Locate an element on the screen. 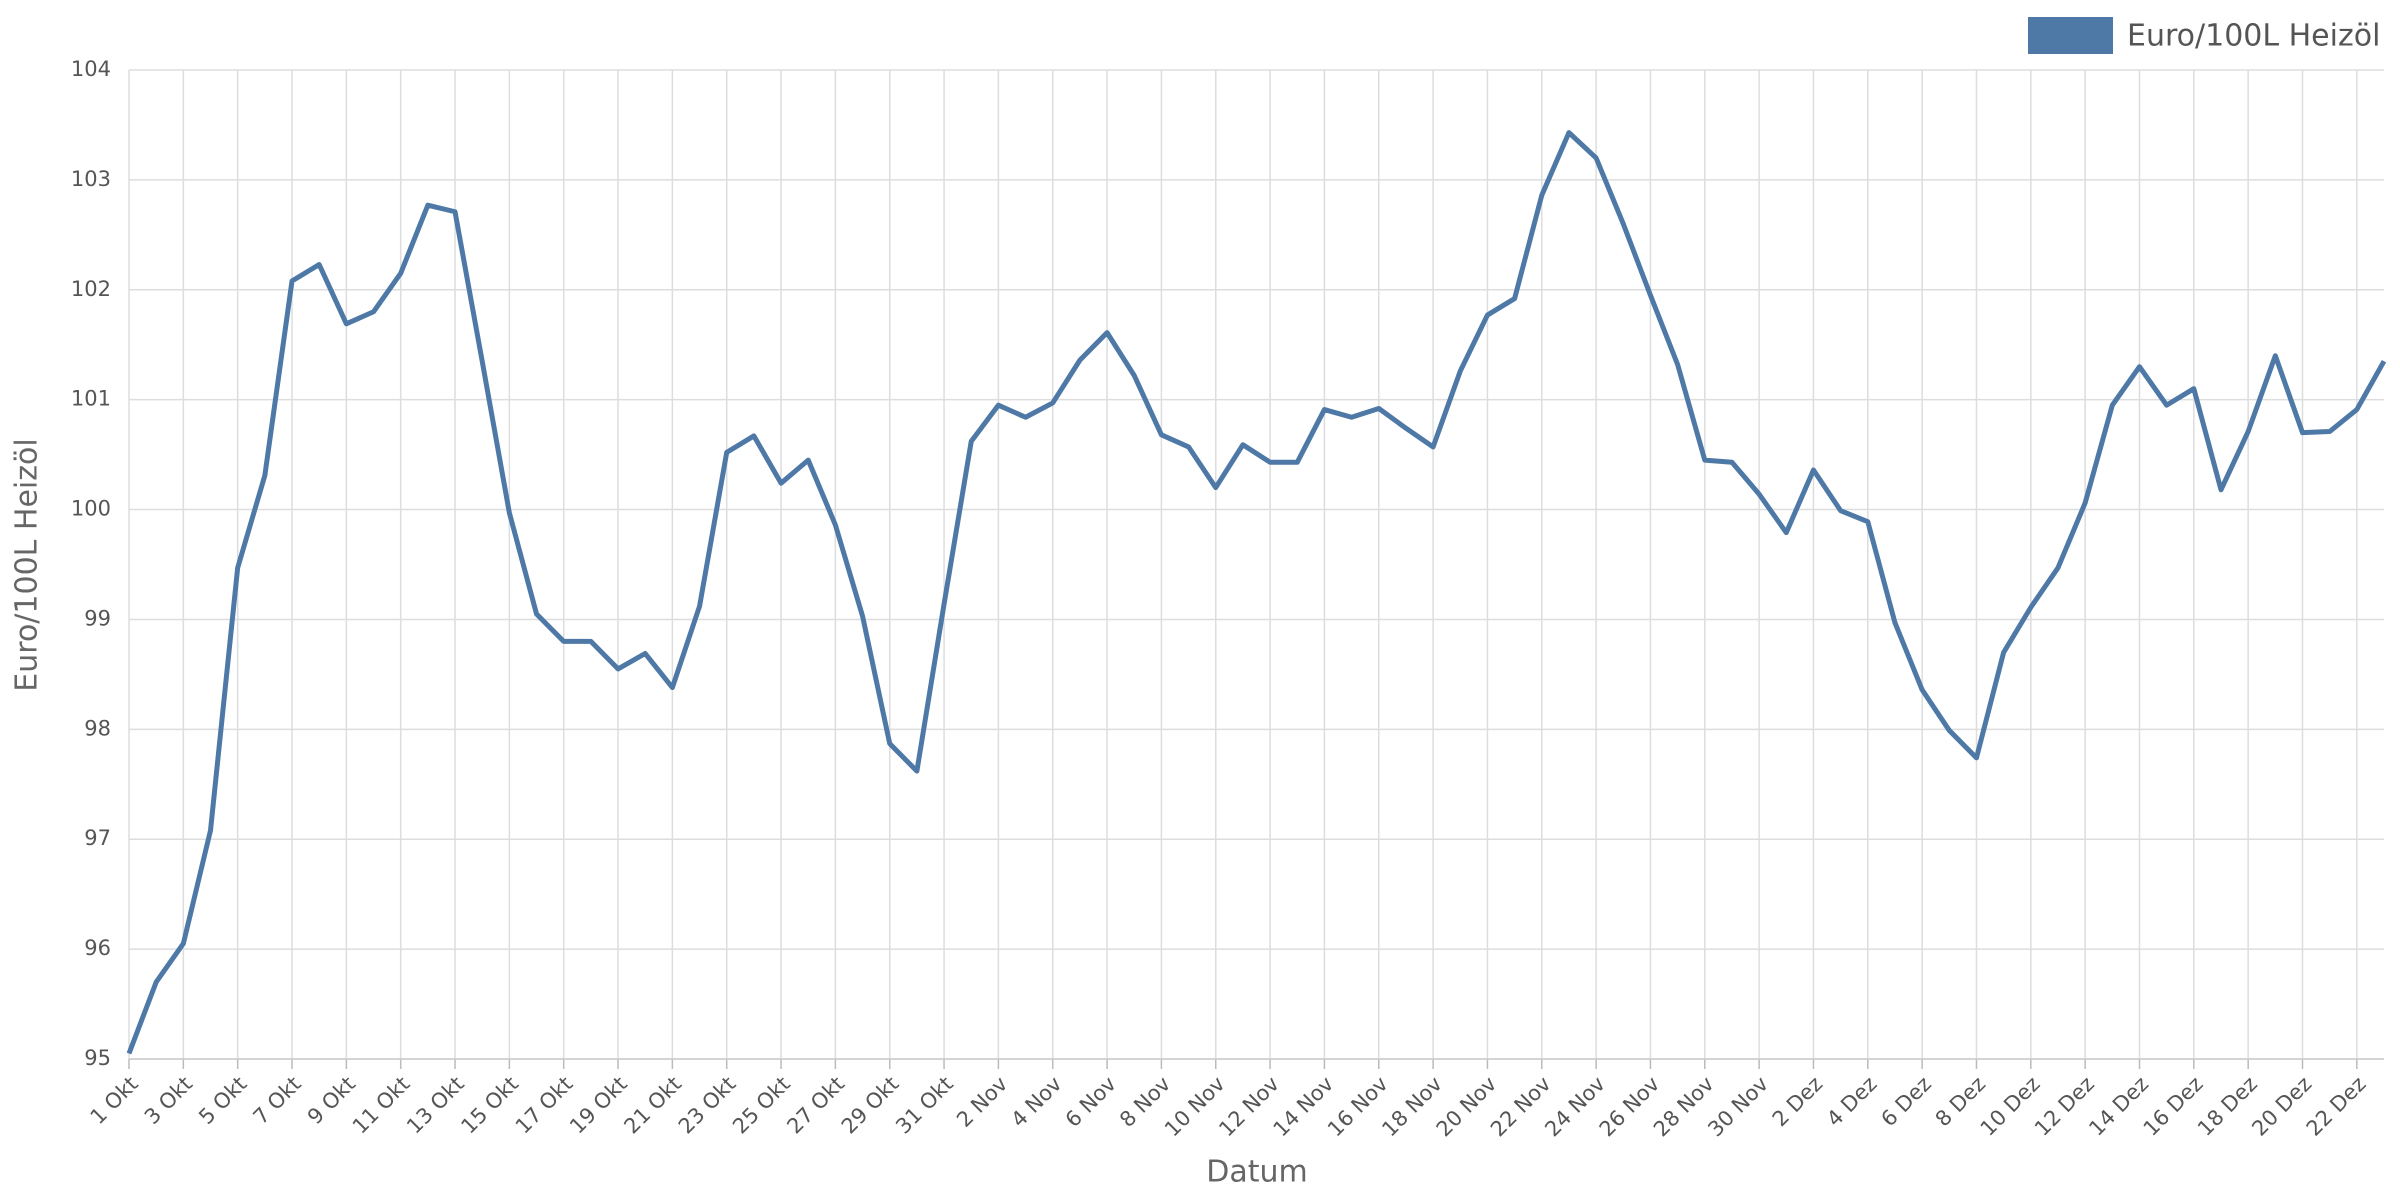 The width and height of the screenshot is (2400, 1200). y-tick-label: 101 is located at coordinates (91, 399).